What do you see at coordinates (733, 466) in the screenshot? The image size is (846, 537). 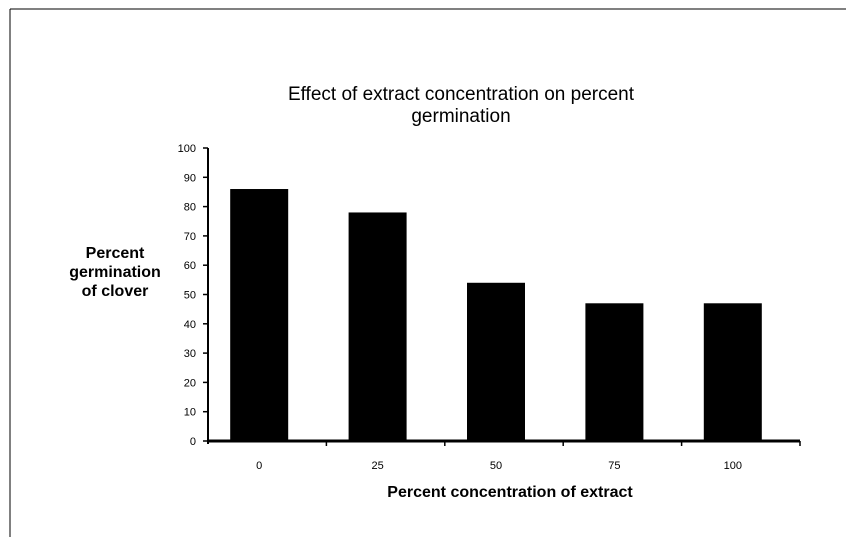 I see `x-tick-label: 100` at bounding box center [733, 466].